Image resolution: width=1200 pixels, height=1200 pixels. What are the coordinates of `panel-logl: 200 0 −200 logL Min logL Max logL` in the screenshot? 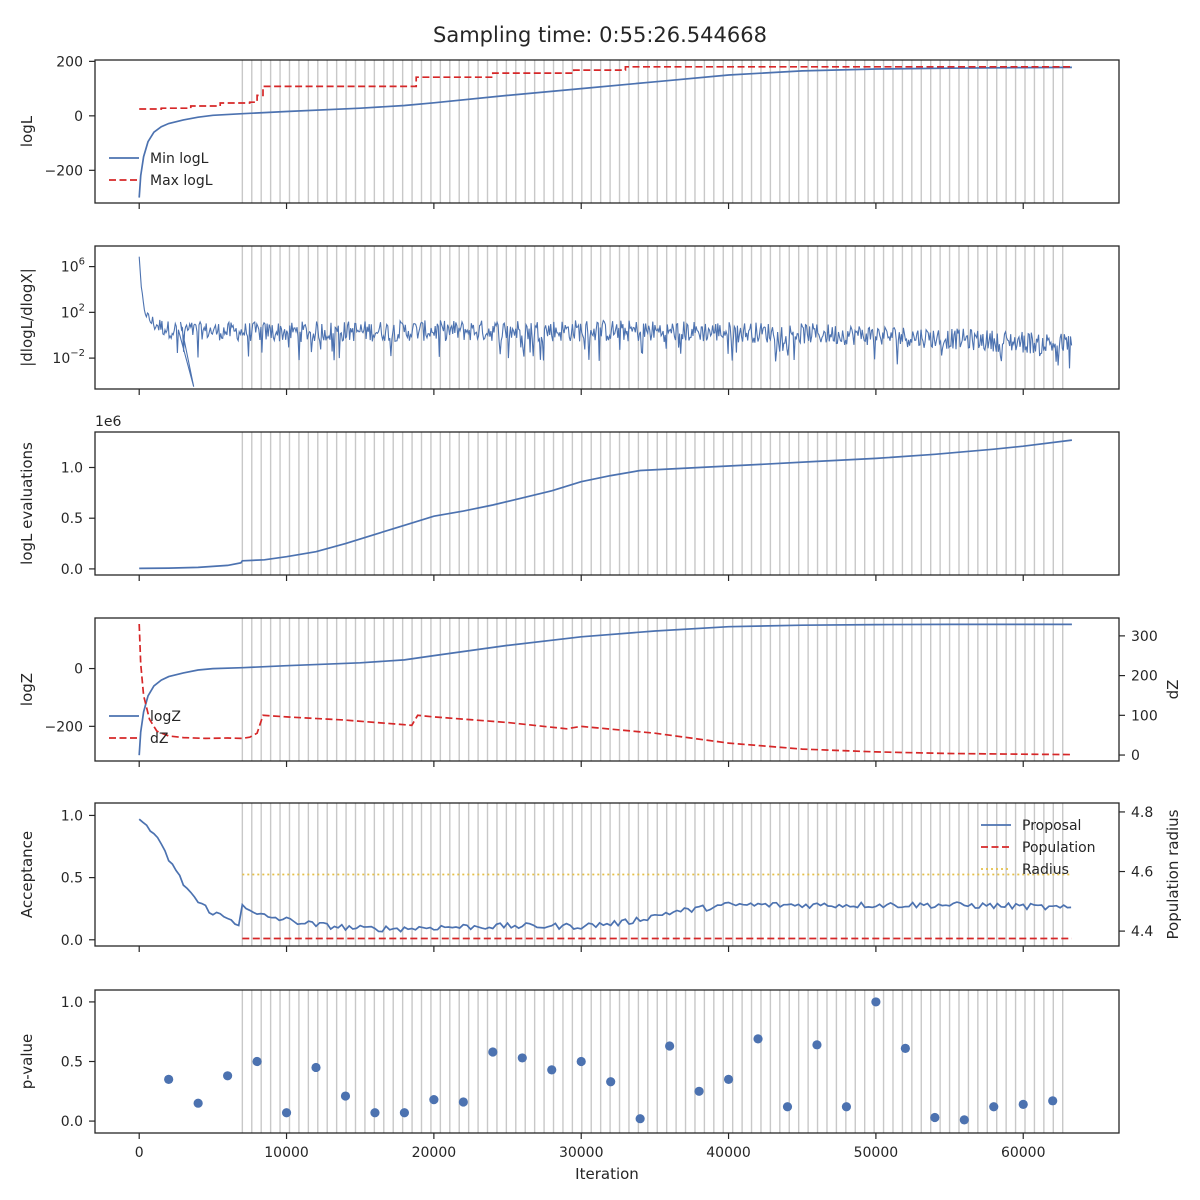 It's located at (569, 131).